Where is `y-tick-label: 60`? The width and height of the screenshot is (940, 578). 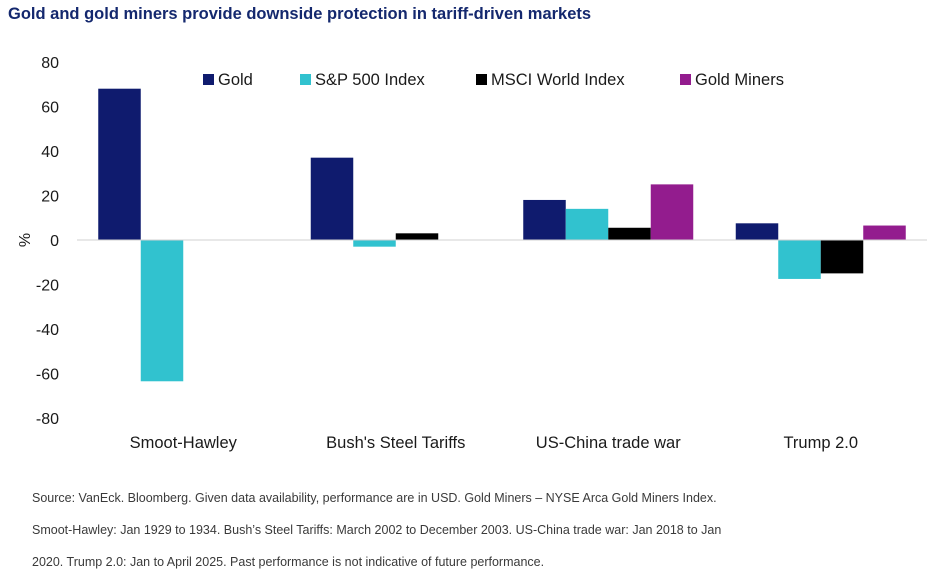
y-tick-label: 60 is located at coordinates (50, 108).